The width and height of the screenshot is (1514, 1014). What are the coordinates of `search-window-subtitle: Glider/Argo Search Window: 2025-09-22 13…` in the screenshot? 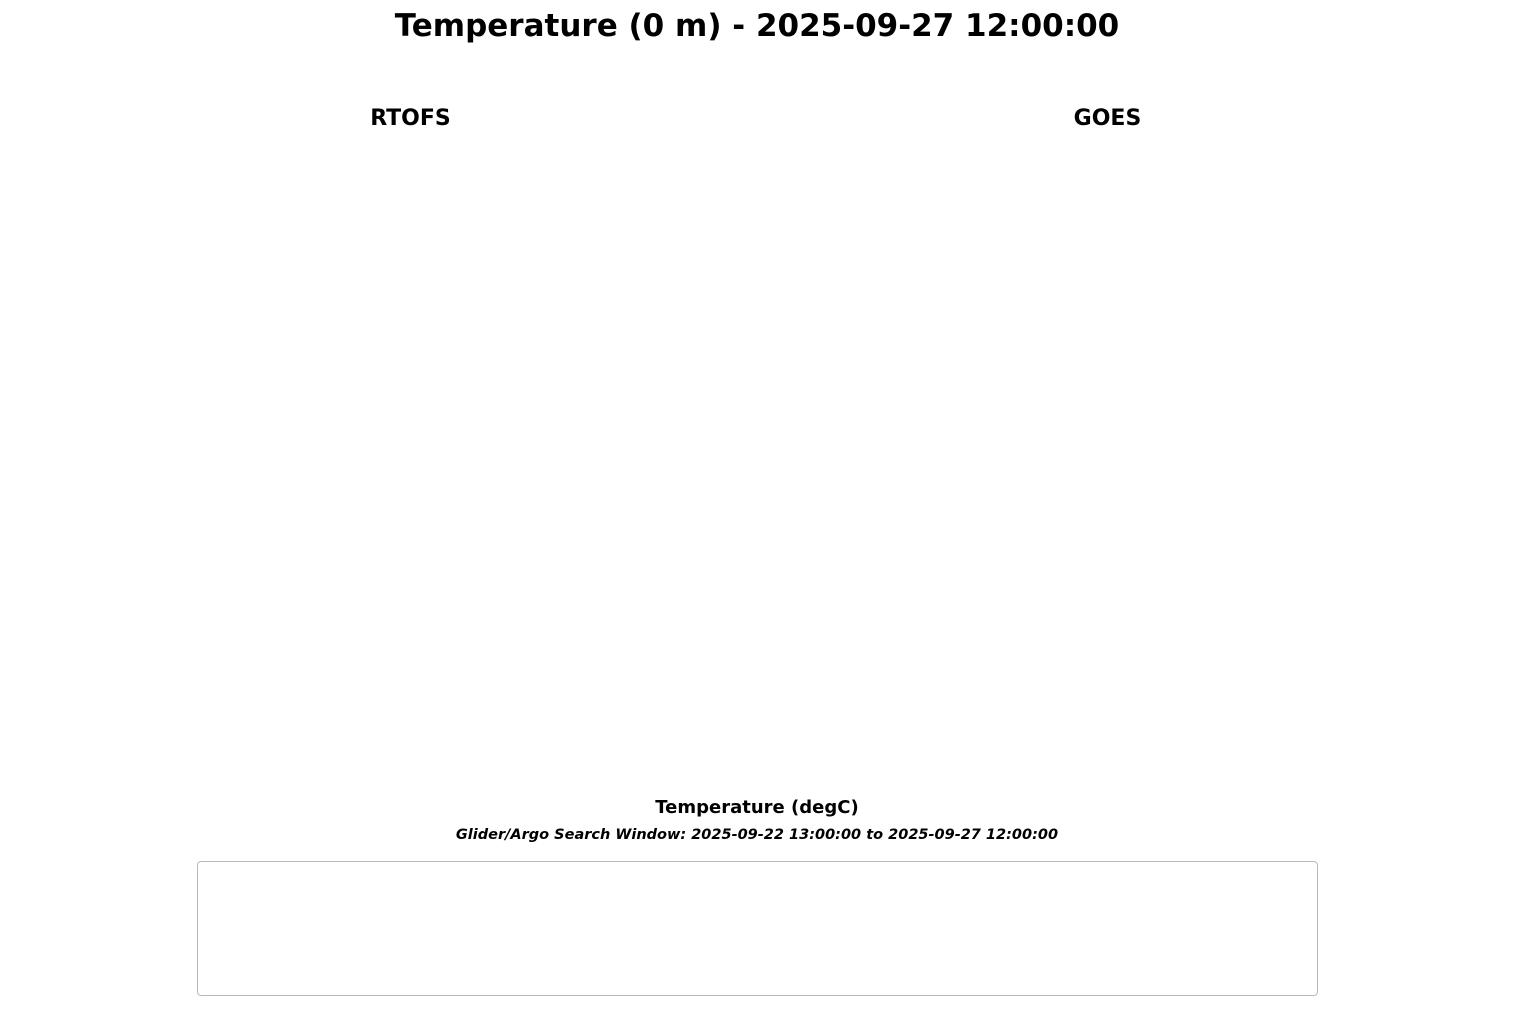 It's located at (757, 835).